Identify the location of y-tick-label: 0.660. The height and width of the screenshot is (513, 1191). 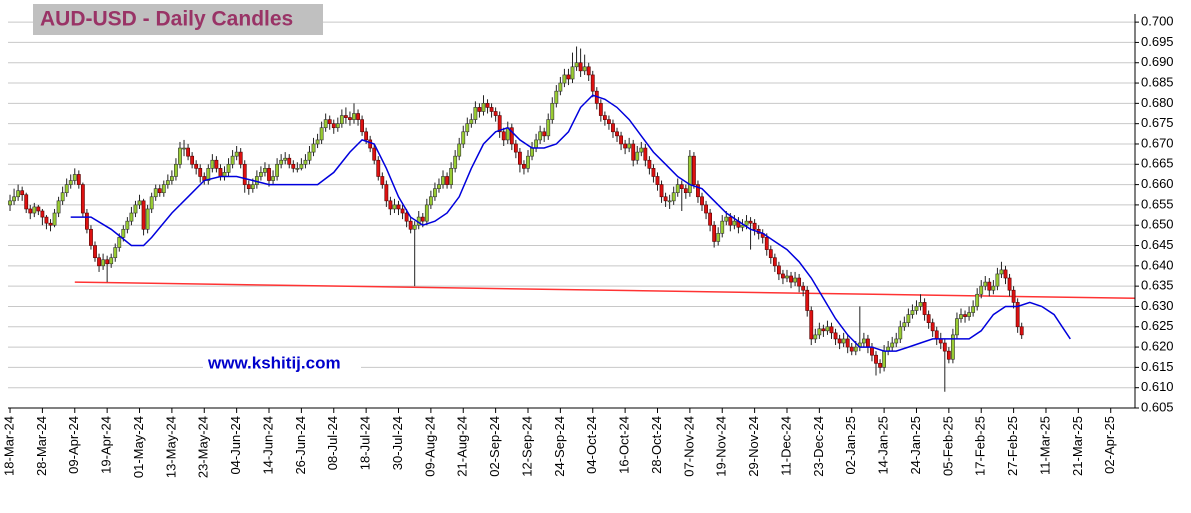
(1157, 183).